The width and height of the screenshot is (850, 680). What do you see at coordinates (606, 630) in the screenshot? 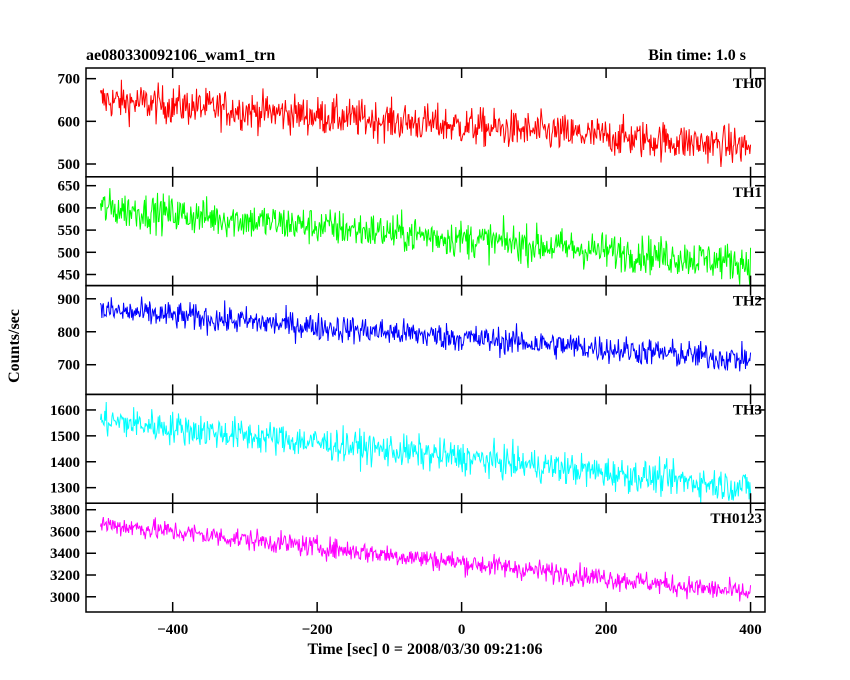
I see `x-tick-label: 200` at bounding box center [606, 630].